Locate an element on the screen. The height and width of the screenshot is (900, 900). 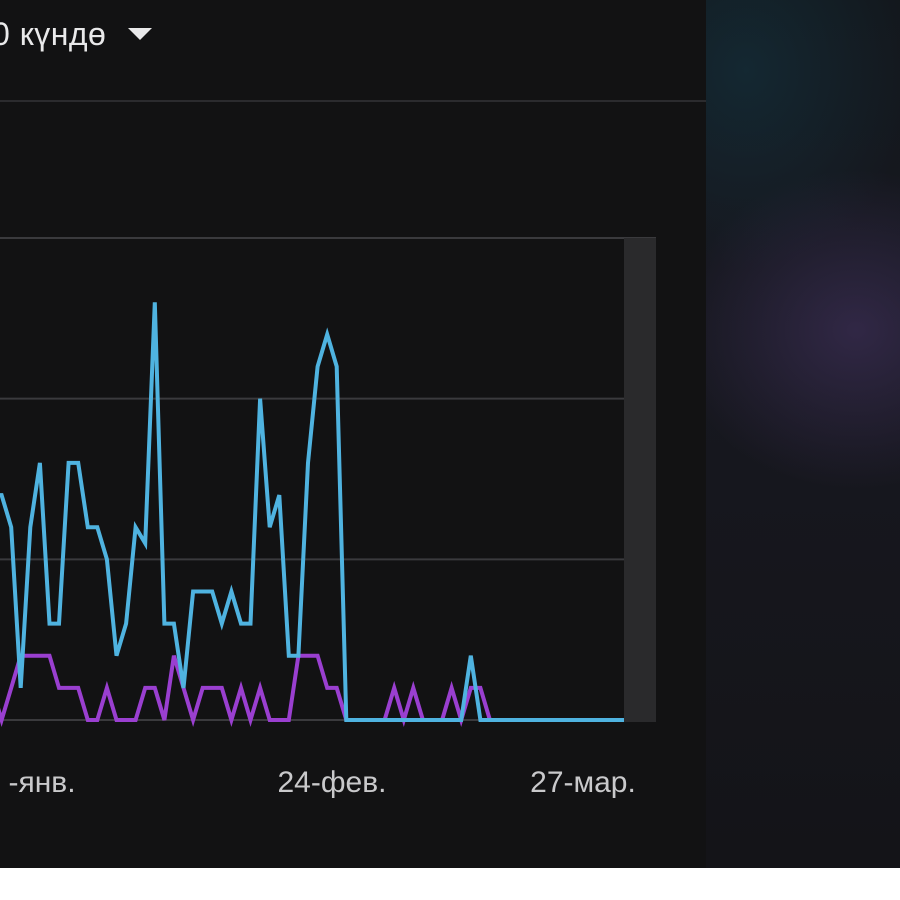
x-tick-label: -янв. is located at coordinates (41, 782).